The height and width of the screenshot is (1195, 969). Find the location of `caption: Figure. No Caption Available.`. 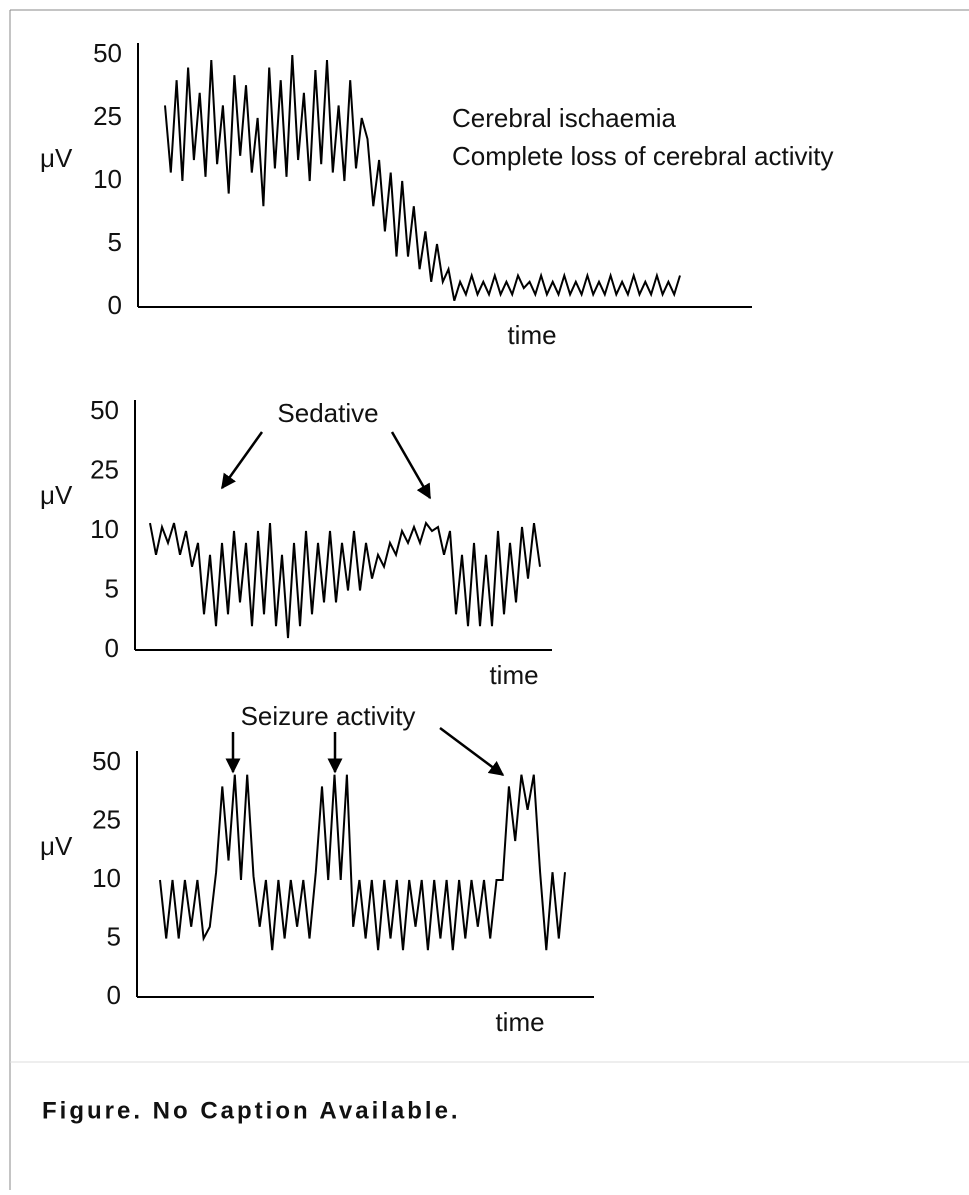

caption: Figure. No Caption Available. is located at coordinates (251, 1110).